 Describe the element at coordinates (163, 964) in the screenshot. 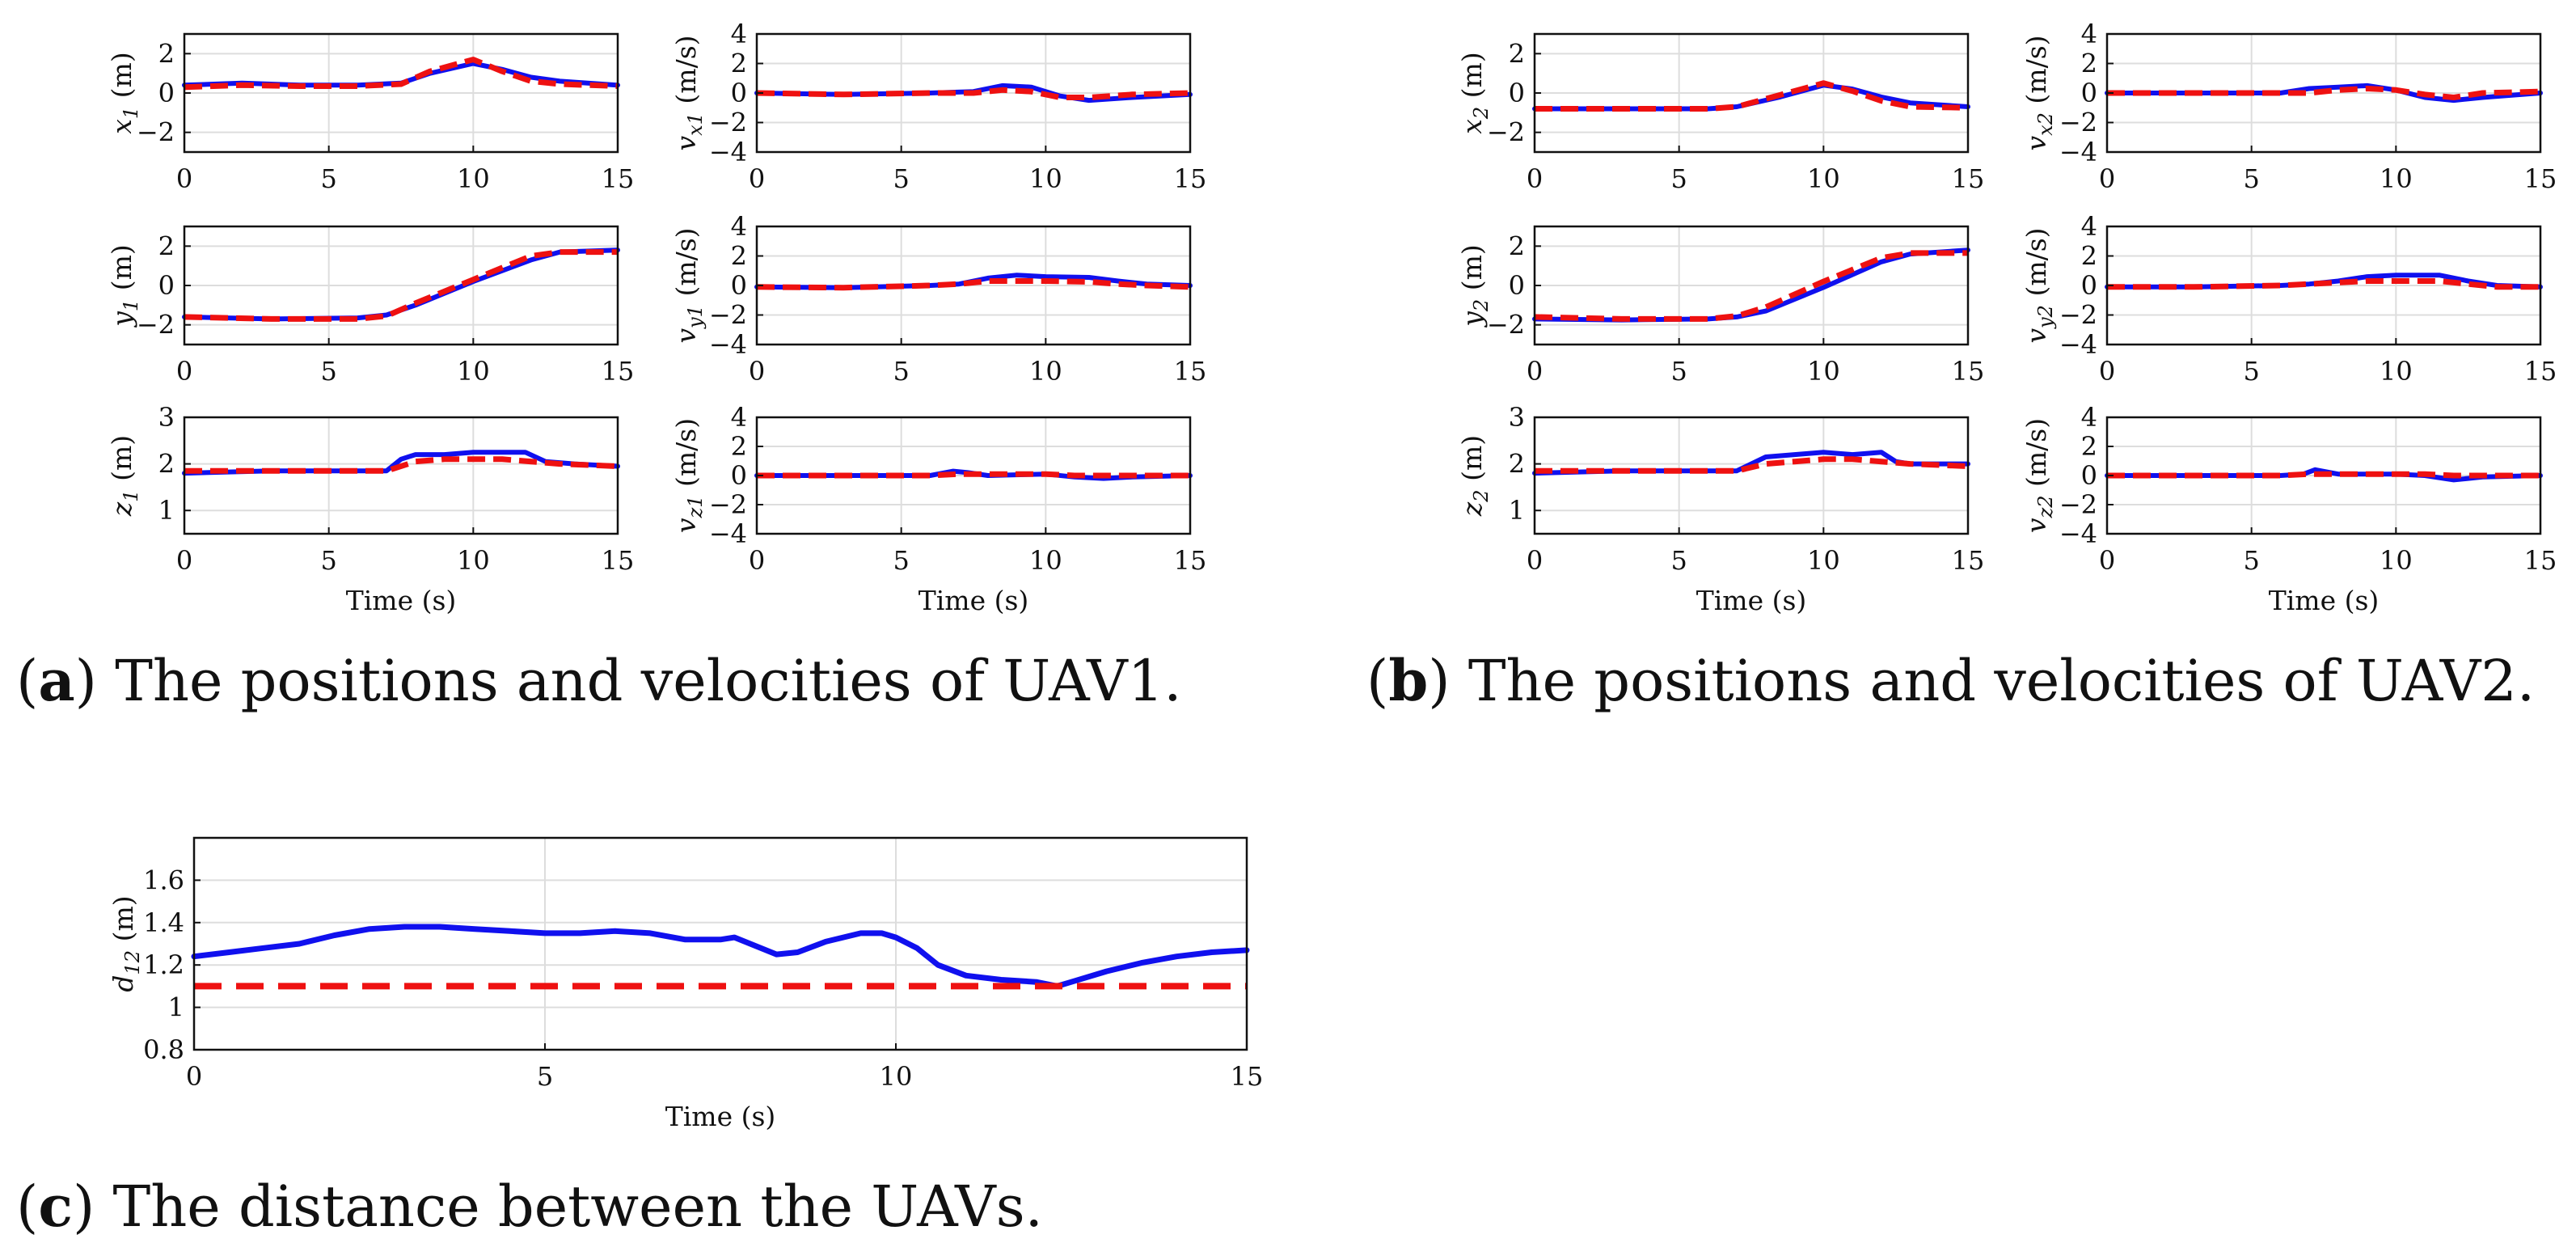

I see `y-tick-label: 1.2` at that location.